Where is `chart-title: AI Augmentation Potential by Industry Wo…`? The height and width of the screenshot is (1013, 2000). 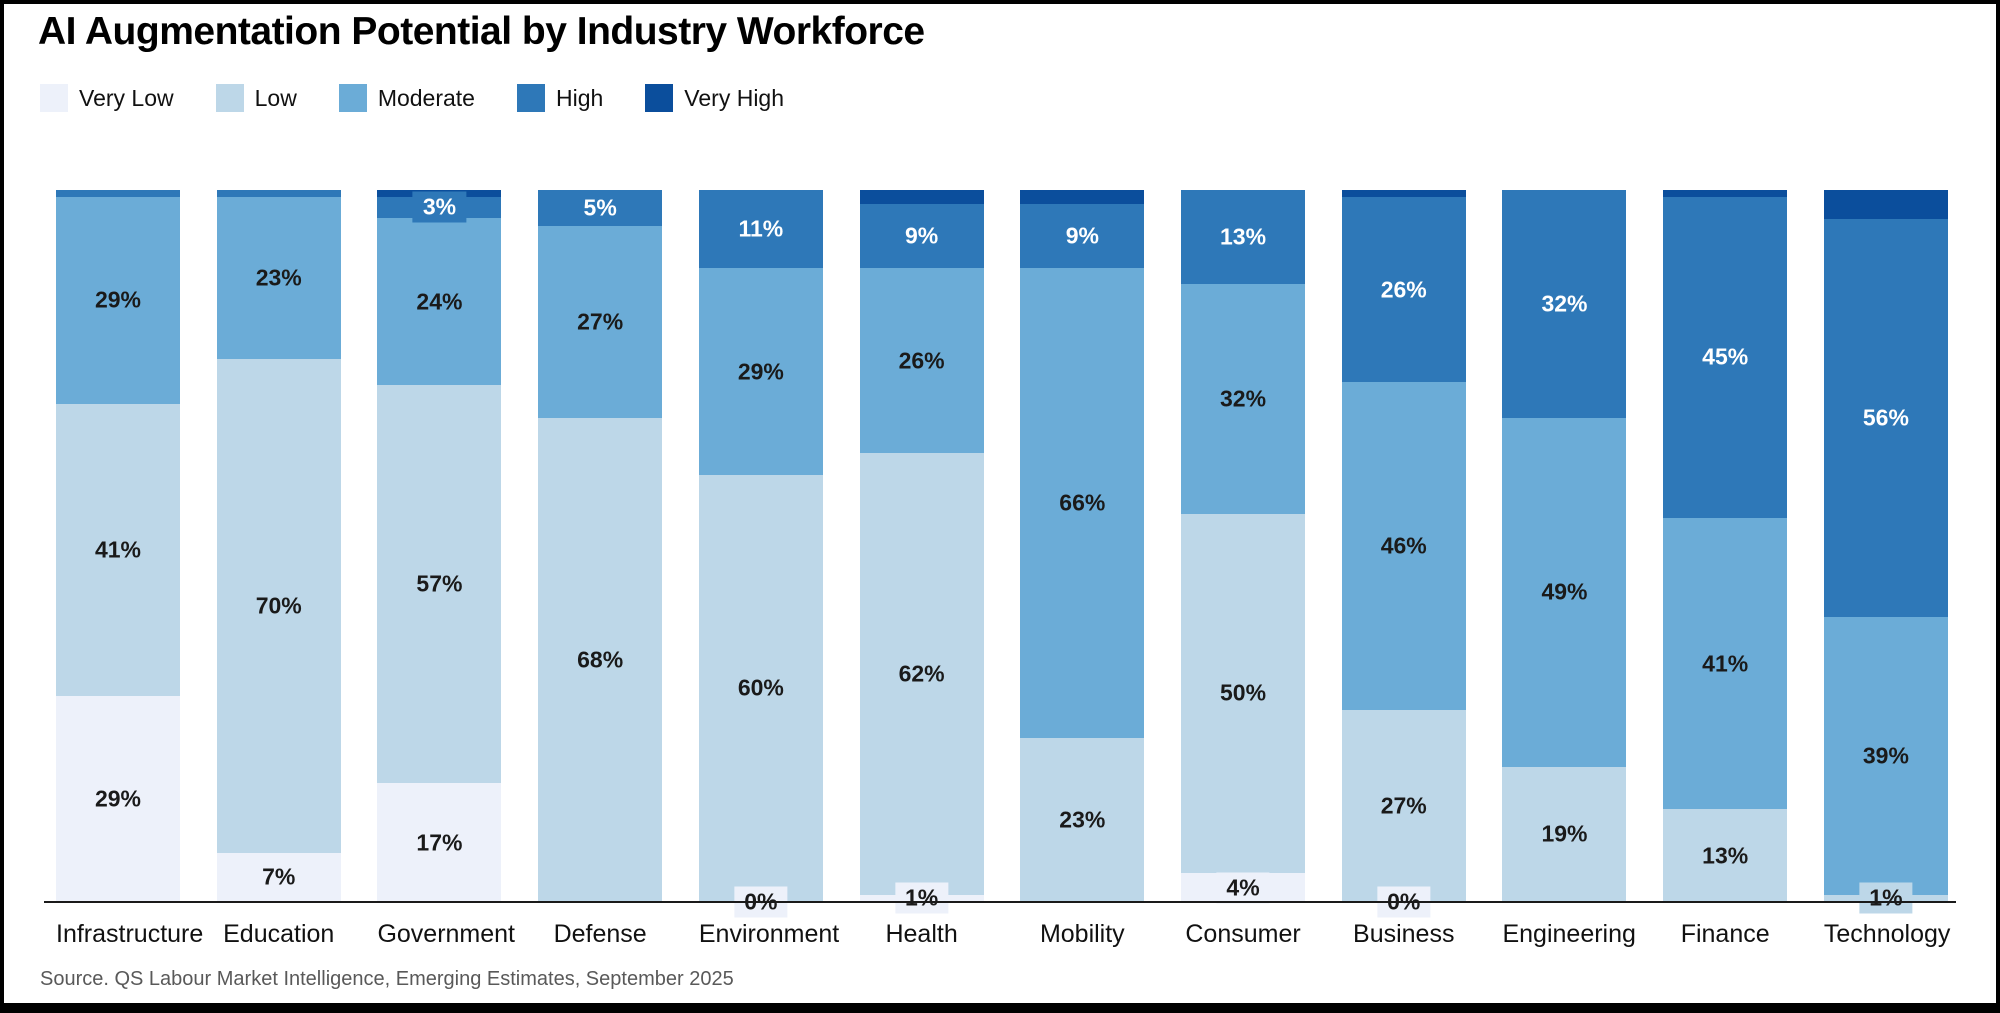 chart-title: AI Augmentation Potential by Industry Wo… is located at coordinates (481, 31).